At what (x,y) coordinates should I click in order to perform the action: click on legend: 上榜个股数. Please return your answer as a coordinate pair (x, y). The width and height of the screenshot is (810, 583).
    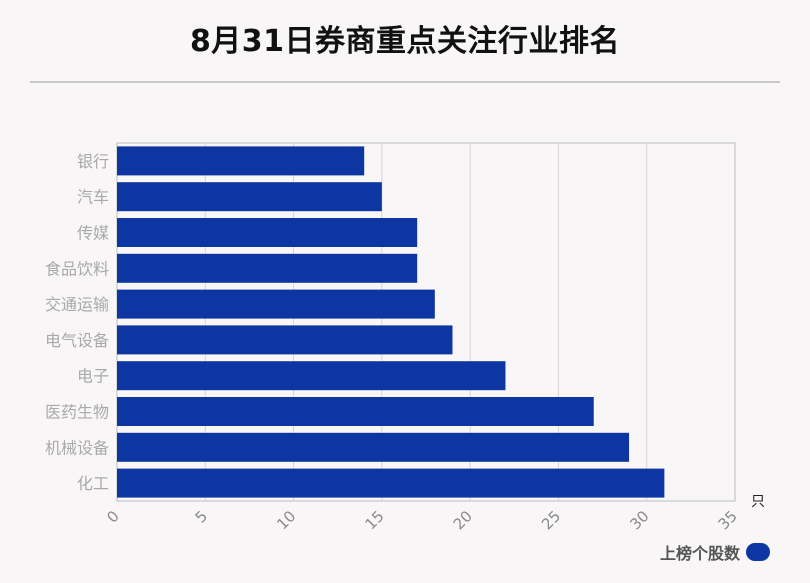
    Looking at the image, I should click on (715, 552).